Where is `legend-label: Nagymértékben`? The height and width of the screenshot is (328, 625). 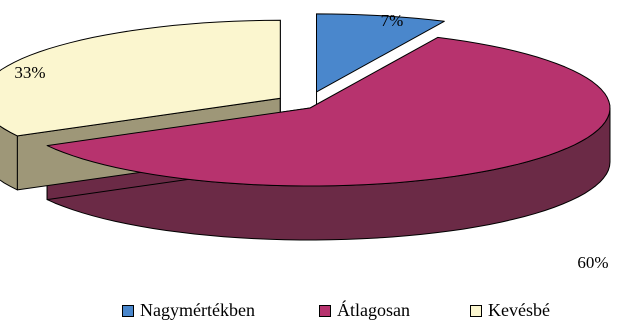 legend-label: Nagymértékben is located at coordinates (197, 310).